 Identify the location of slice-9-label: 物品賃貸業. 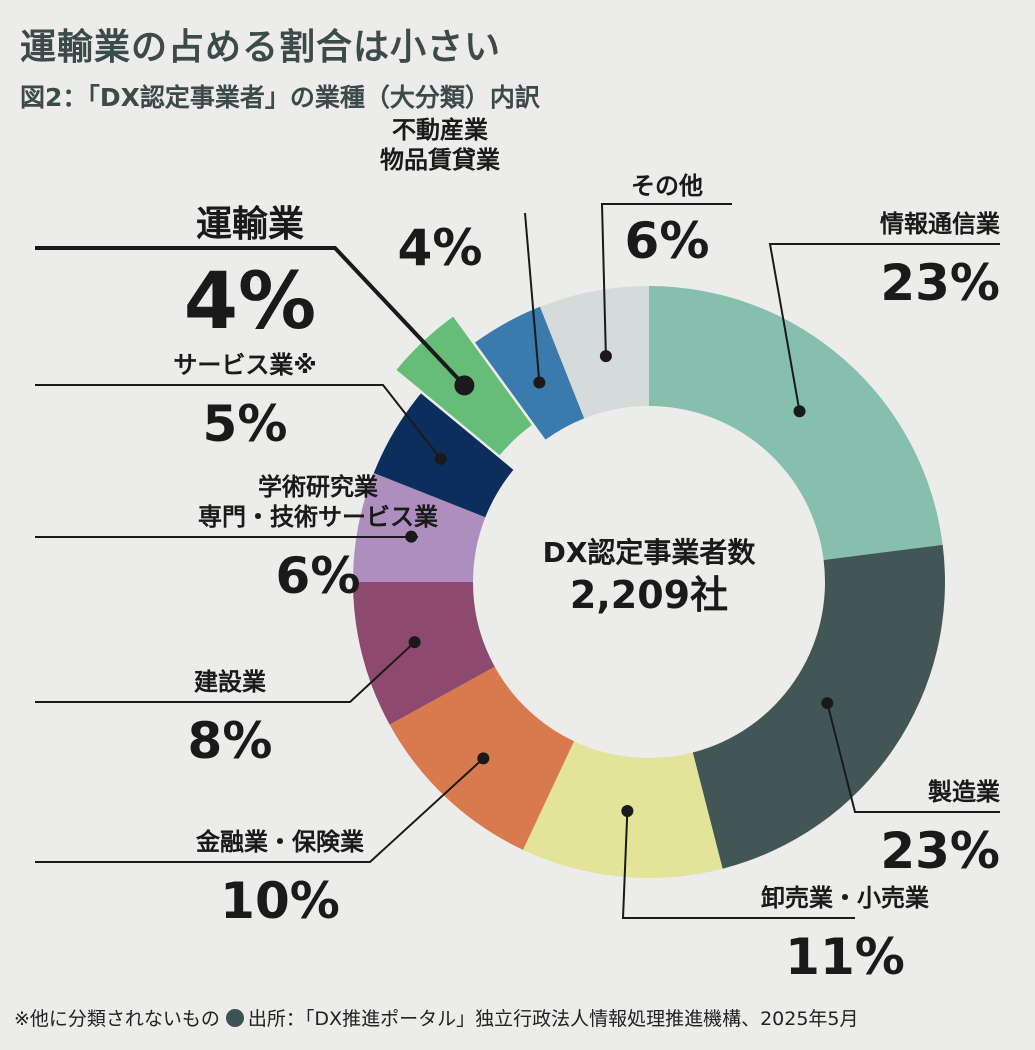
(440, 160).